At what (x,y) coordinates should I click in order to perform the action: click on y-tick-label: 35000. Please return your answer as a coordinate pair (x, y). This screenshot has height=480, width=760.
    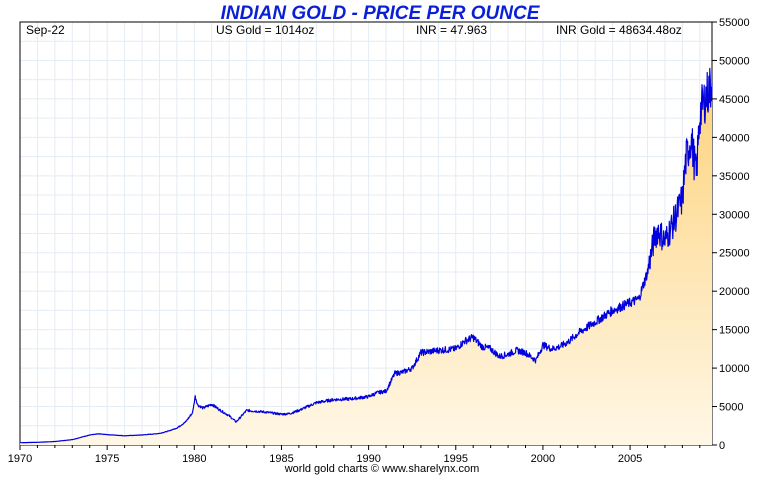
    Looking at the image, I should click on (734, 177).